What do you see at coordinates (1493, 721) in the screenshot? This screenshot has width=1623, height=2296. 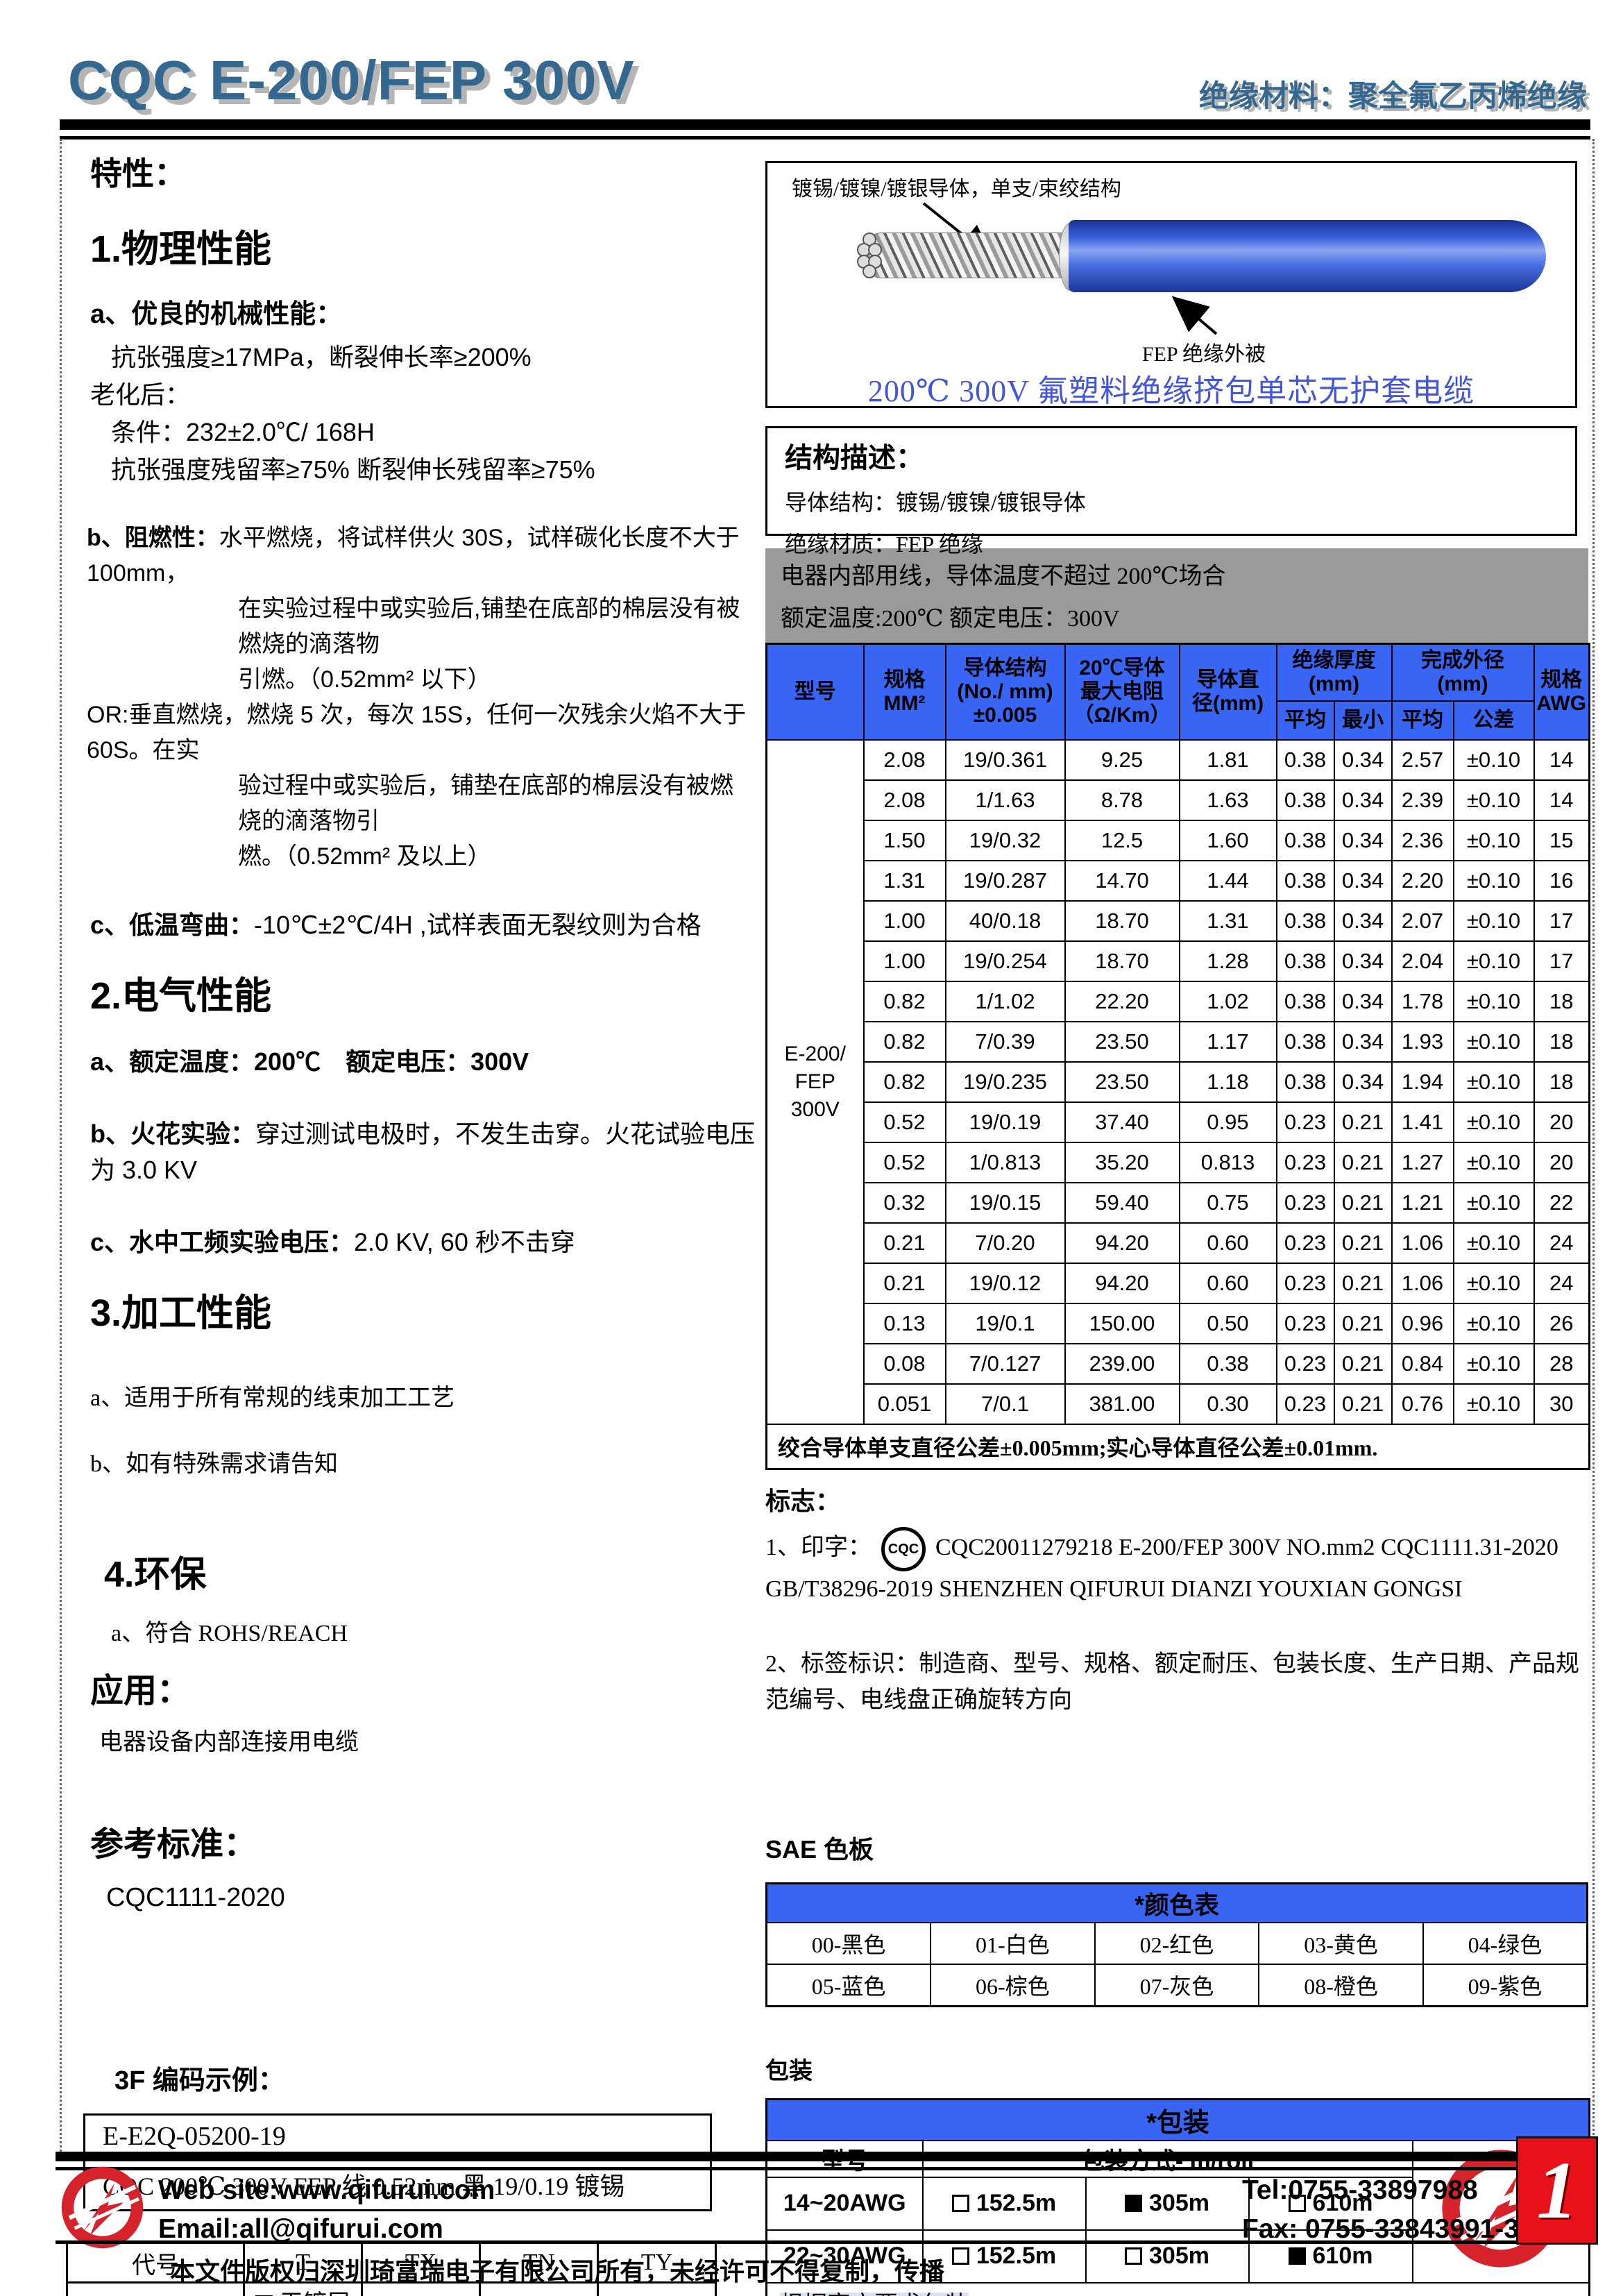 I see `header-cell: 公差` at bounding box center [1493, 721].